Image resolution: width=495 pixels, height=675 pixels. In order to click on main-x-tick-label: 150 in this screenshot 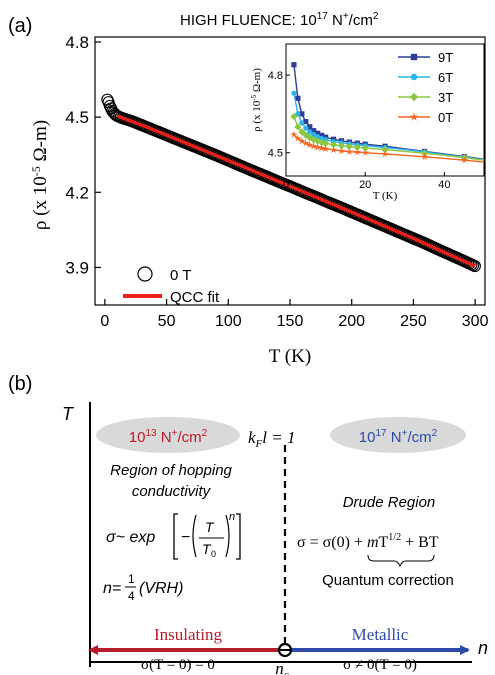, I will do `click(290, 321)`.